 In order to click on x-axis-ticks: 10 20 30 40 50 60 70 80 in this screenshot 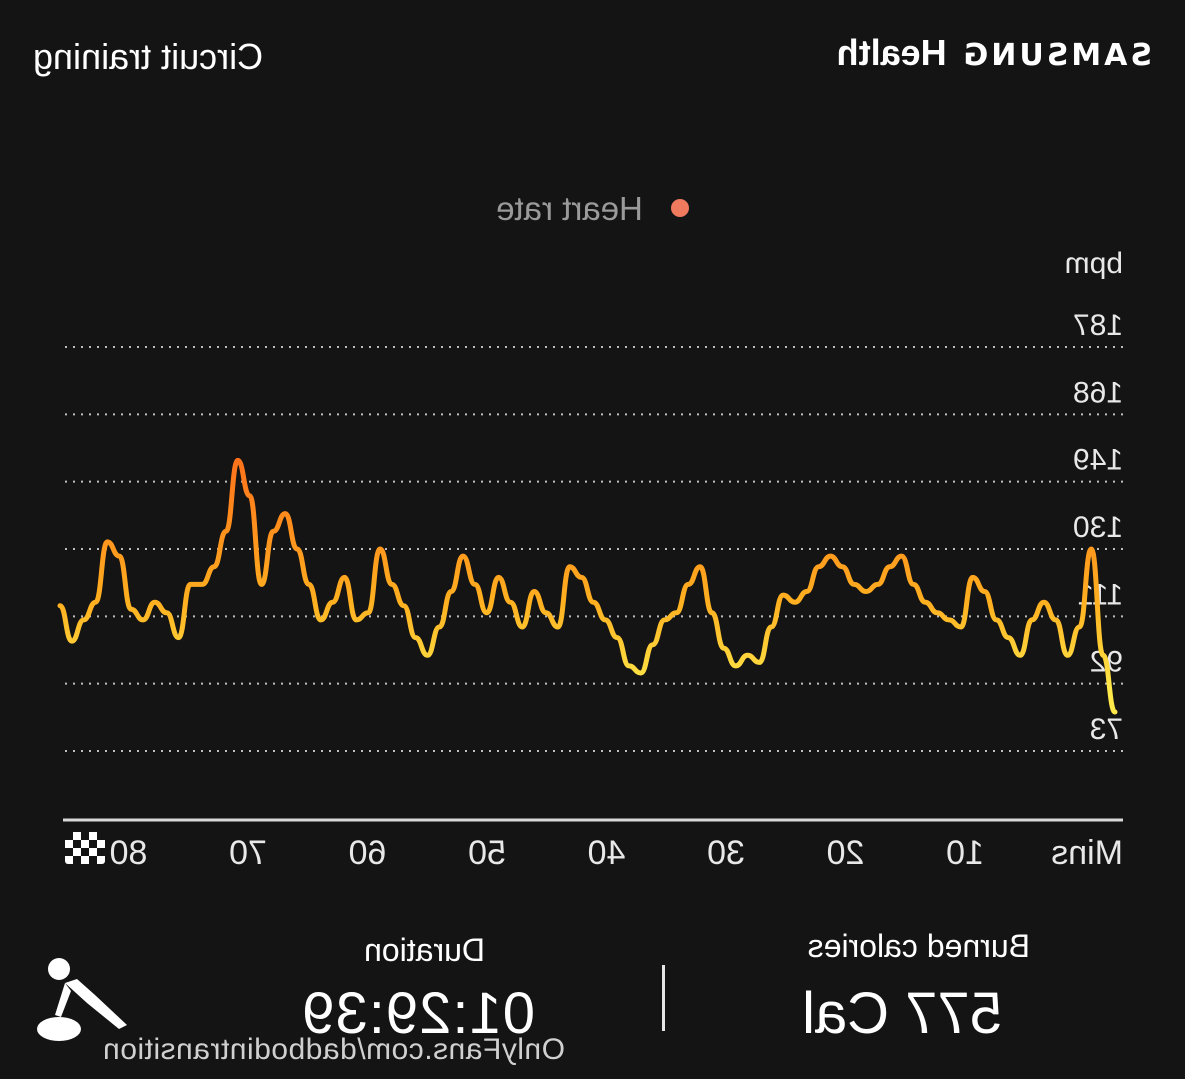, I will do `click(547, 853)`.